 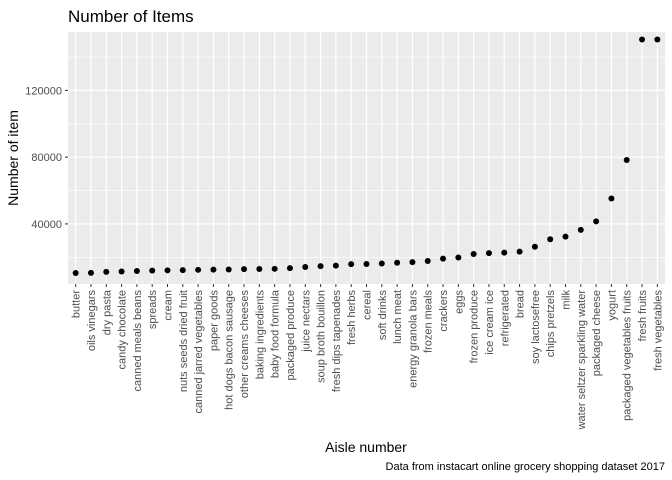 I want to click on x-tick-label: paper goods, so click(x=214, y=321).